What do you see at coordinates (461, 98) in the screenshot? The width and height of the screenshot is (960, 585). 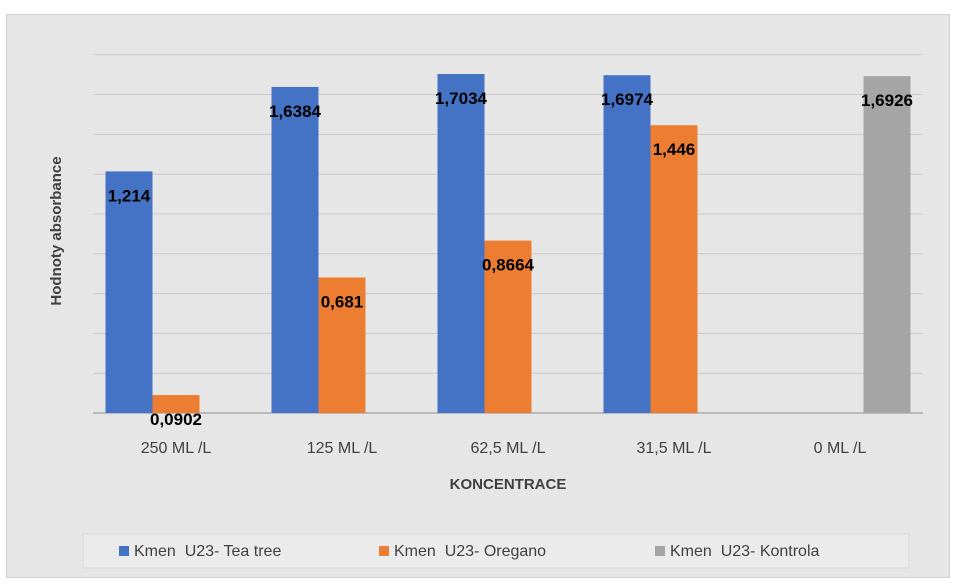 I see `data-label: 1,7034` at bounding box center [461, 98].